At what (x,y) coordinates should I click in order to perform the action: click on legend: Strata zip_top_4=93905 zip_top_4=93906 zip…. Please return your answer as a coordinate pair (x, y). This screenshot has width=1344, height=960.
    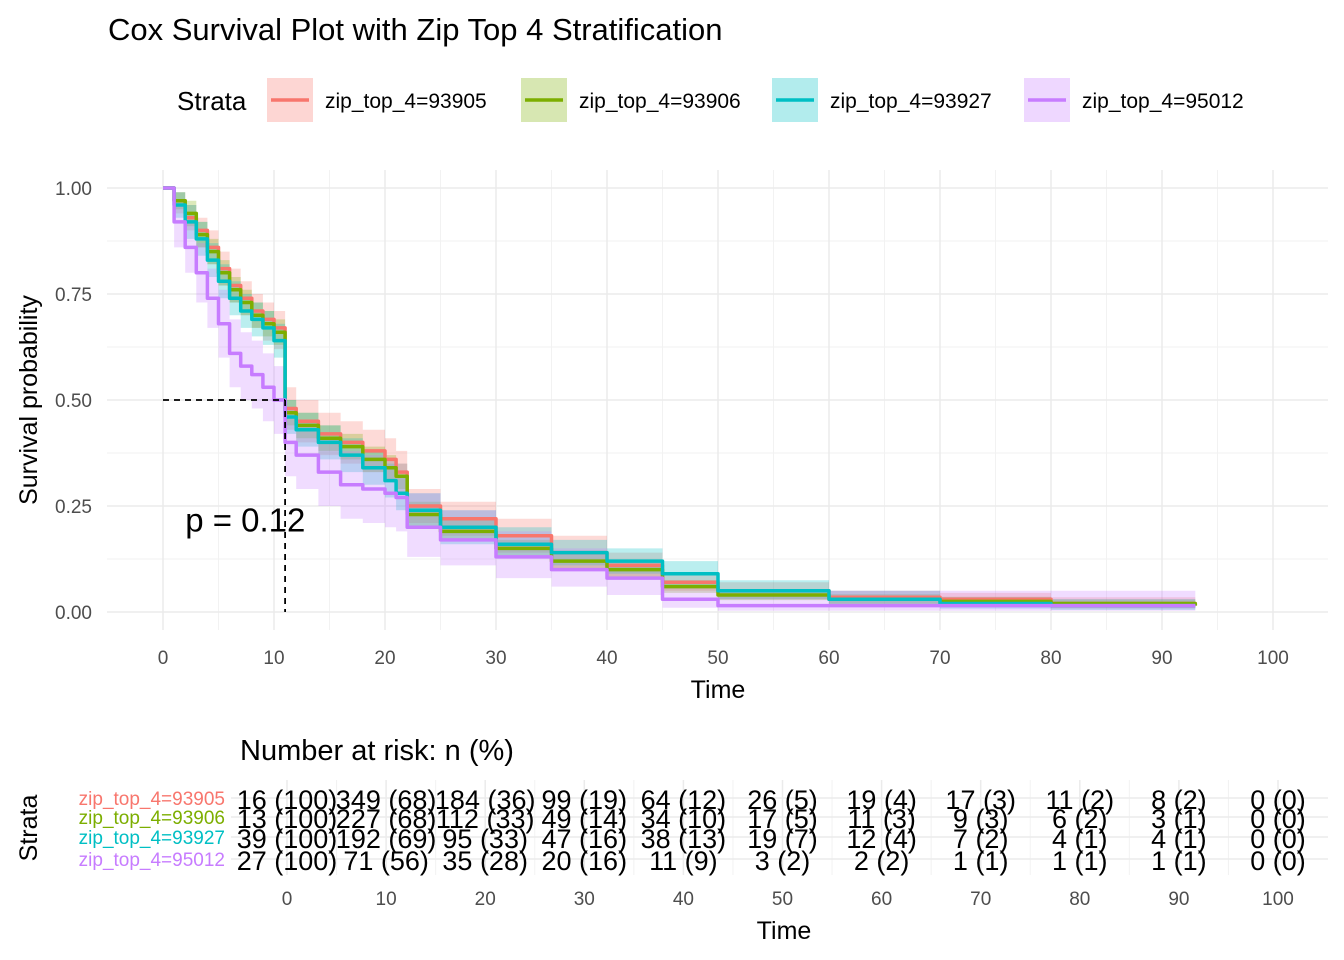
    Looking at the image, I should click on (710, 100).